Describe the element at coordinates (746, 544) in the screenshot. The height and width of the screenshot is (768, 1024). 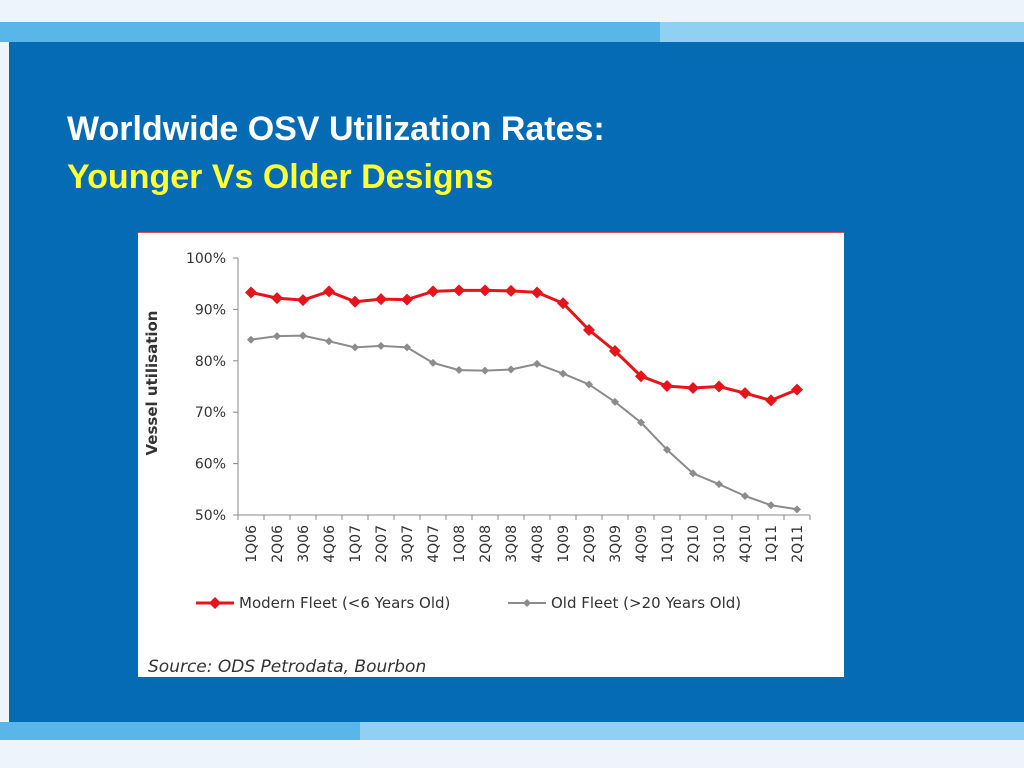
I see `x-tick-label: 4Q10` at that location.